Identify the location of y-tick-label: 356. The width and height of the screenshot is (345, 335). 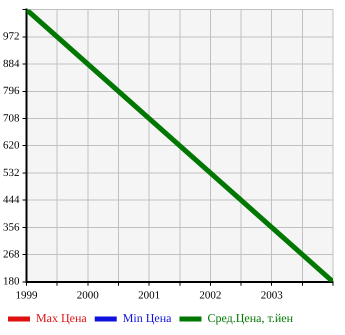
(11, 227).